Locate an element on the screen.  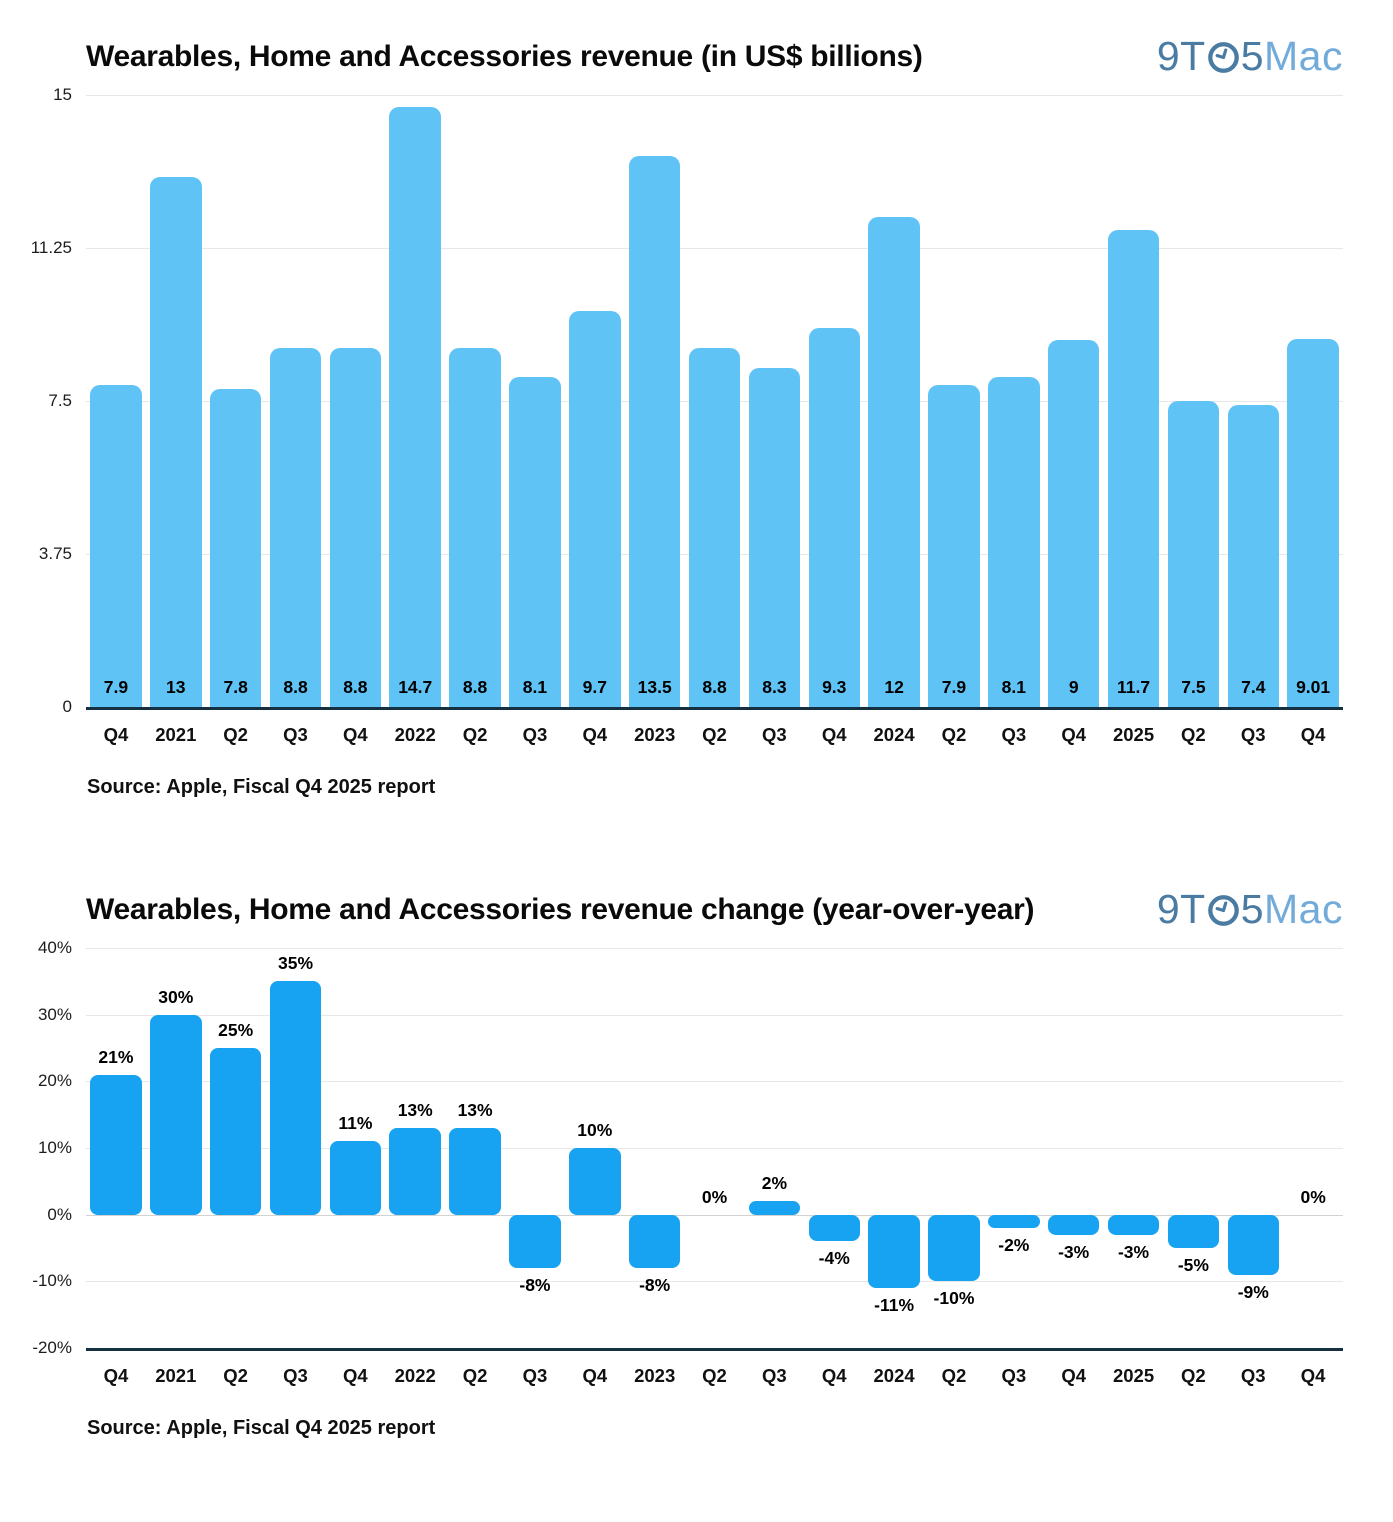
bar-slot: 13% is located at coordinates (475, 1148).